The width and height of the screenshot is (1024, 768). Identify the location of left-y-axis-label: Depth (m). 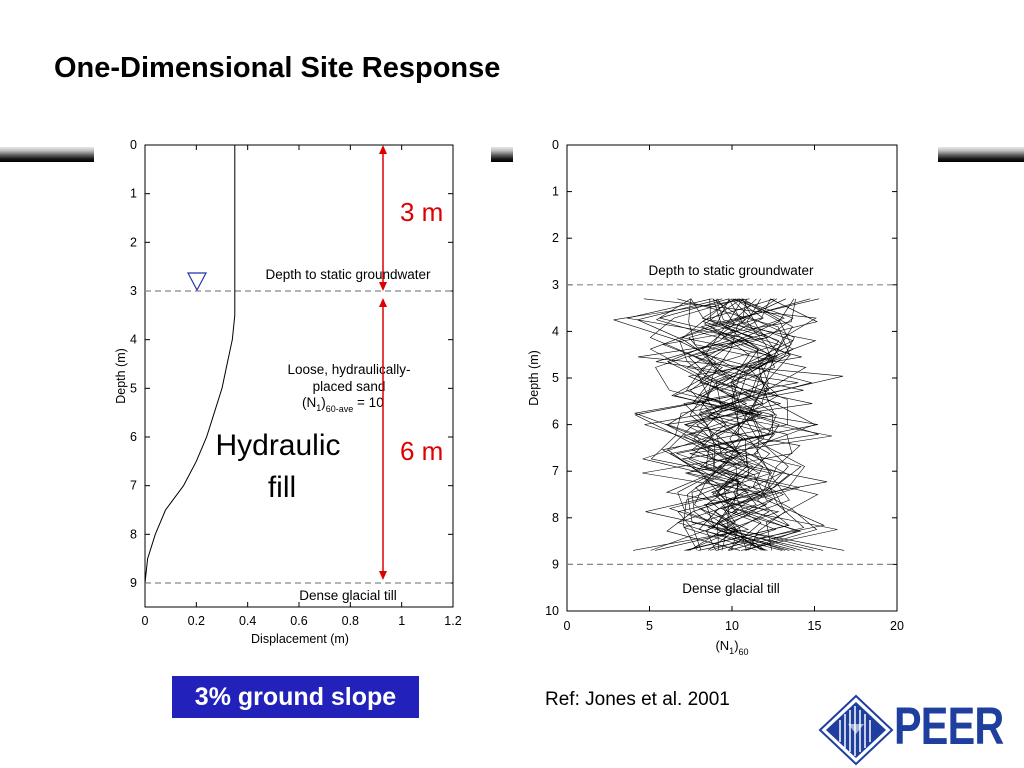
(121, 376).